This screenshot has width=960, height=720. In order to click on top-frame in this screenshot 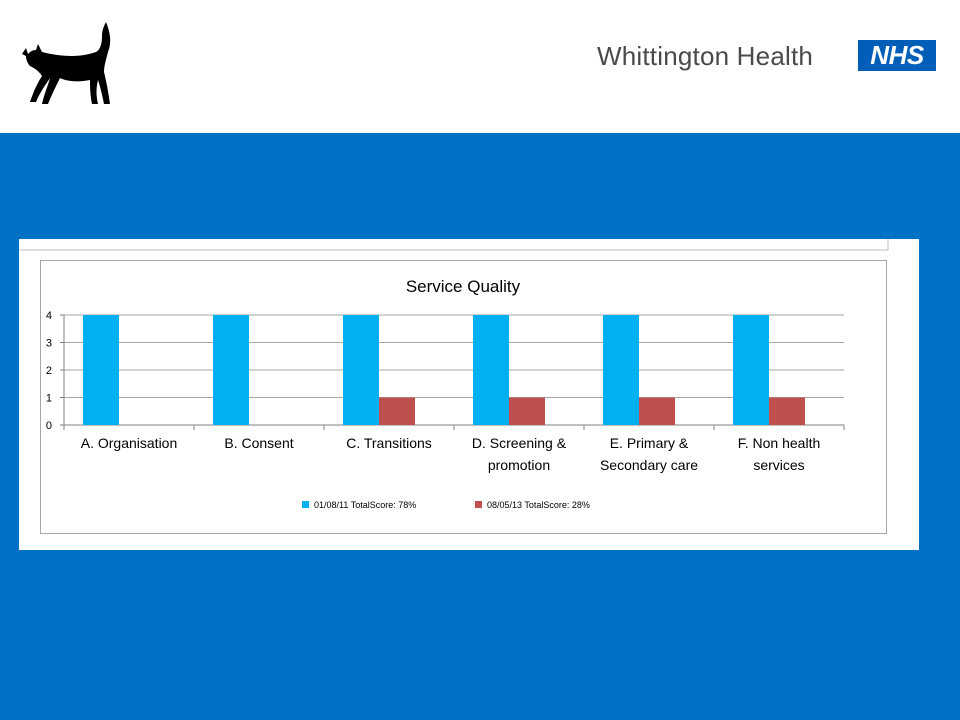, I will do `click(454, 245)`.